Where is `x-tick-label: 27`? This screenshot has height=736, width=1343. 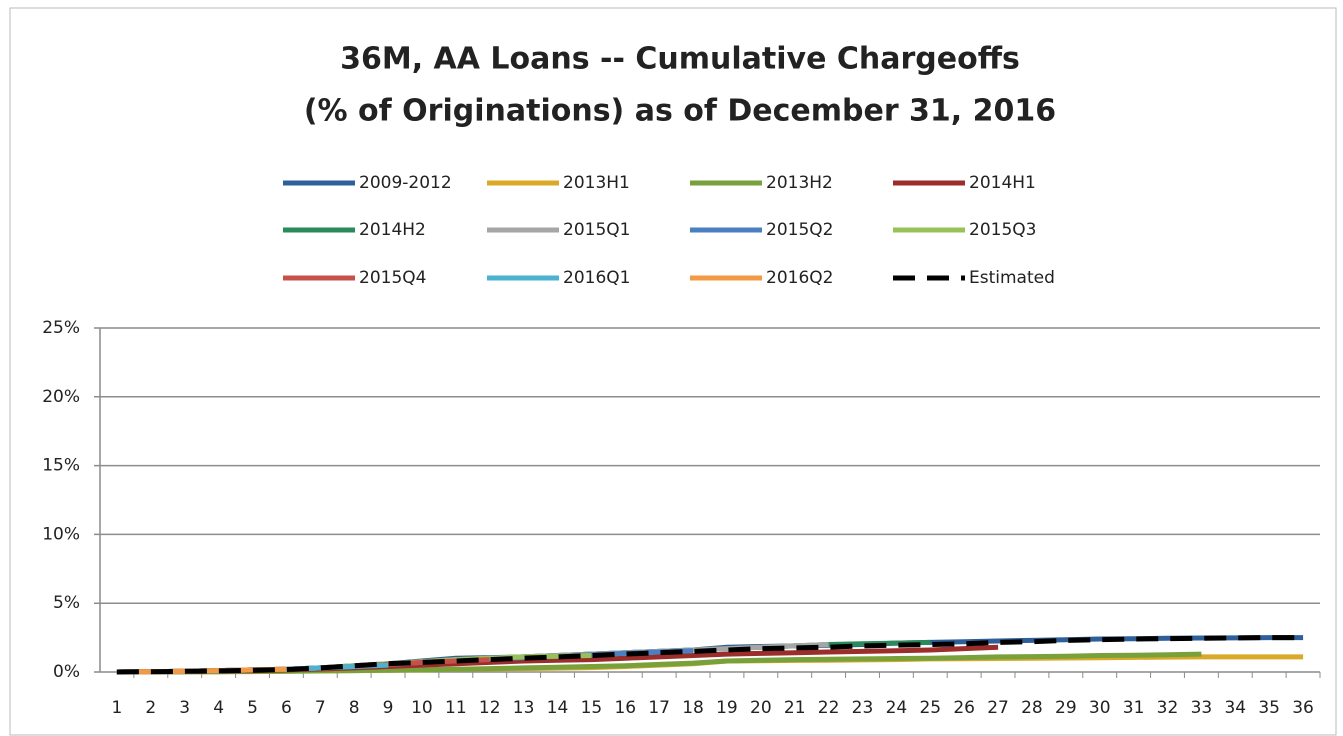
x-tick-label: 27 is located at coordinates (998, 708).